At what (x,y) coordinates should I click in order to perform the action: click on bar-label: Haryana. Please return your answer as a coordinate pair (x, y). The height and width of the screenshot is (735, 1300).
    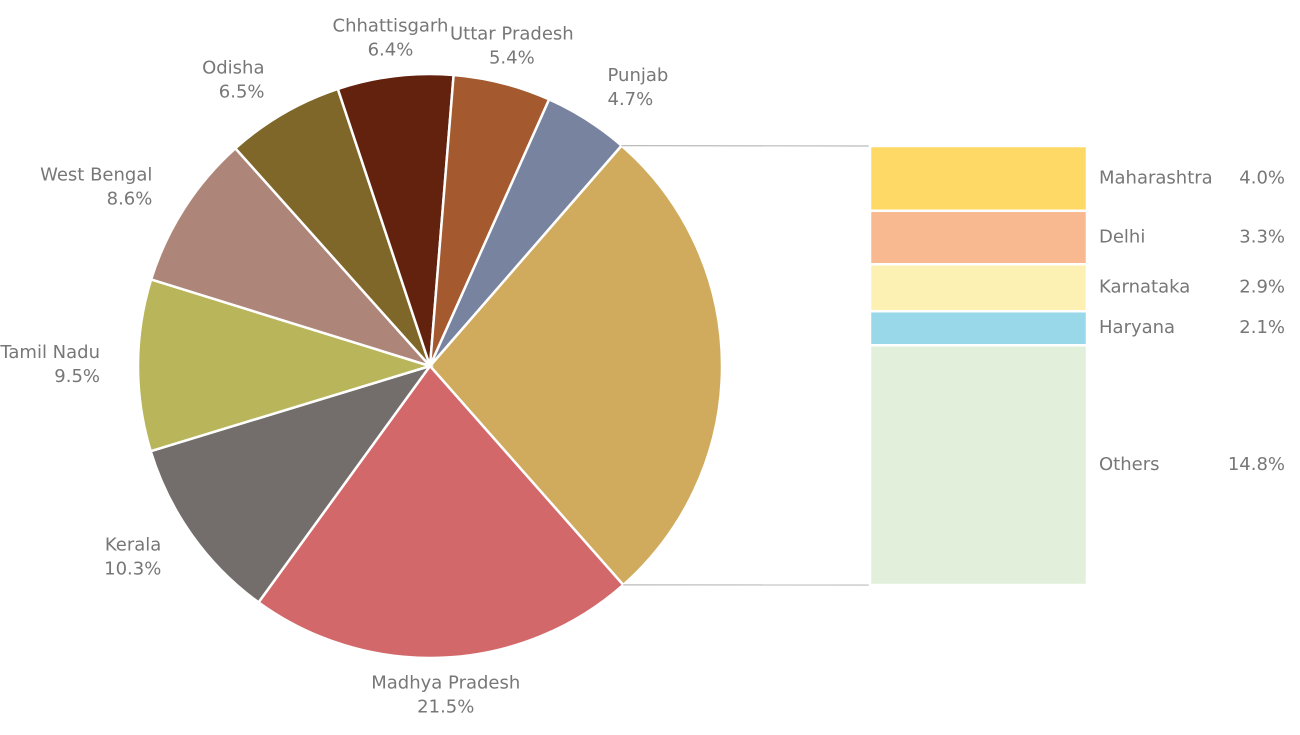
    Looking at the image, I should click on (1137, 327).